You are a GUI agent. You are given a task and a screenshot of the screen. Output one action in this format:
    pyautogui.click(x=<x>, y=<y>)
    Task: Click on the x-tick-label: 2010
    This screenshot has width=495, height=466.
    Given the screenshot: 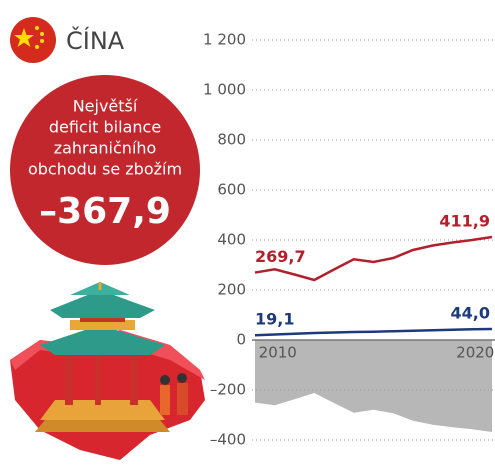 What is the action you would take?
    pyautogui.click(x=278, y=353)
    